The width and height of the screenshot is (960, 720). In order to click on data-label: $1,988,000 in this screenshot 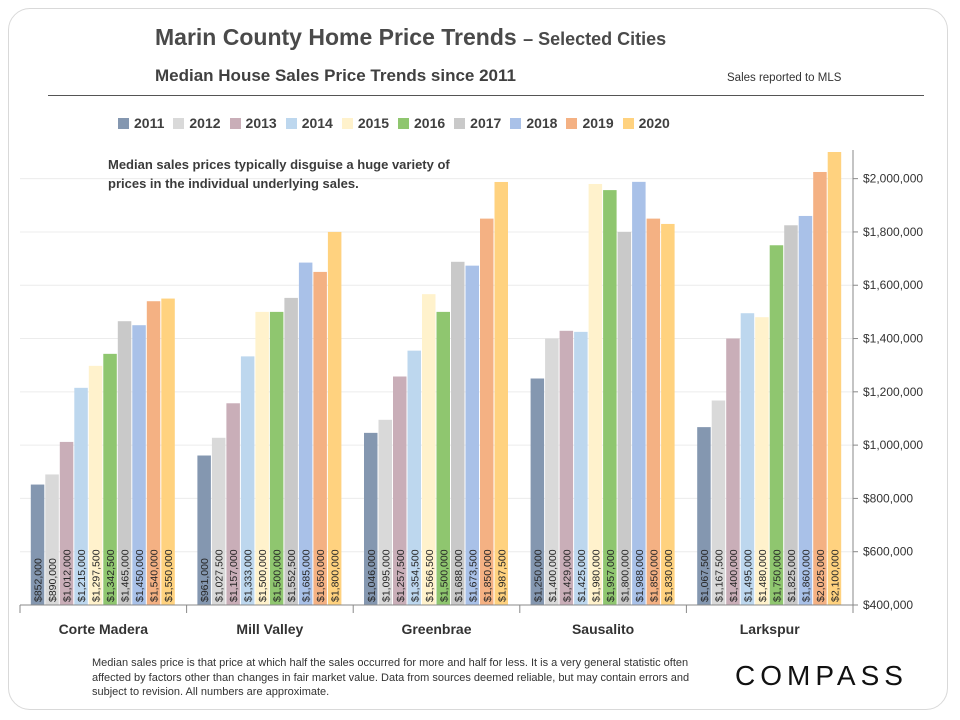, I will do `click(640, 575)`.